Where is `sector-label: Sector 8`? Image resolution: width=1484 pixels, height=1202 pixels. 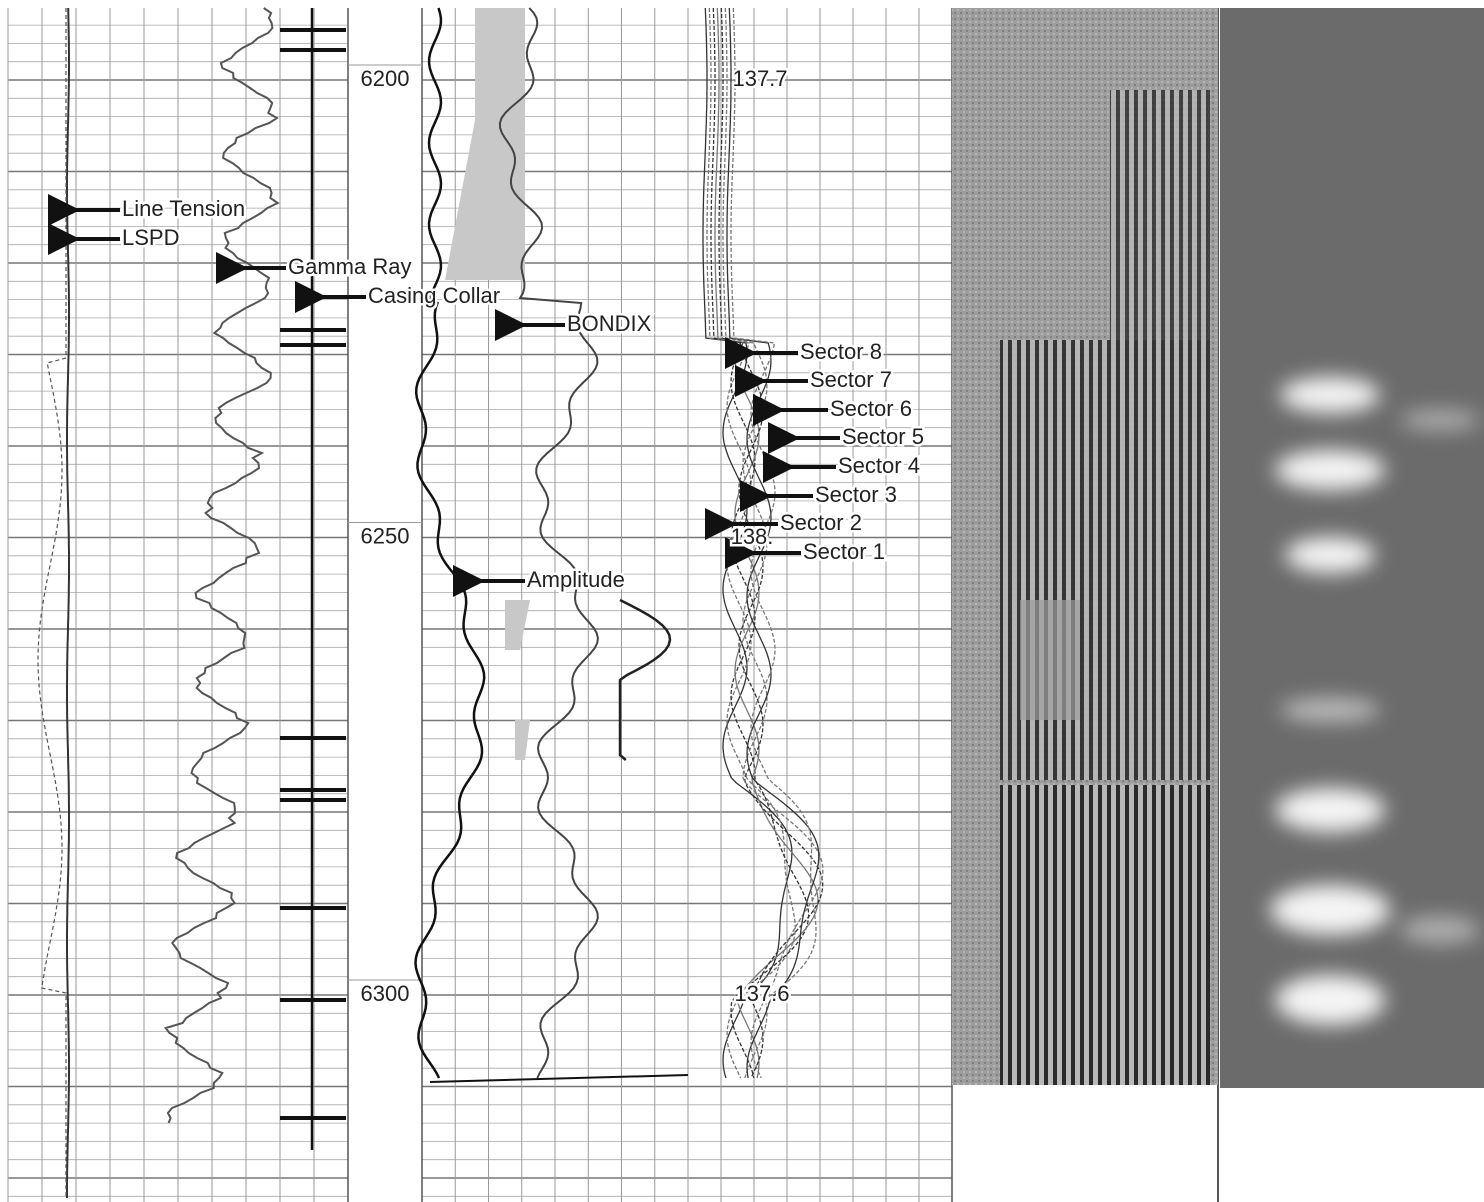 sector-label: Sector 8 is located at coordinates (841, 351).